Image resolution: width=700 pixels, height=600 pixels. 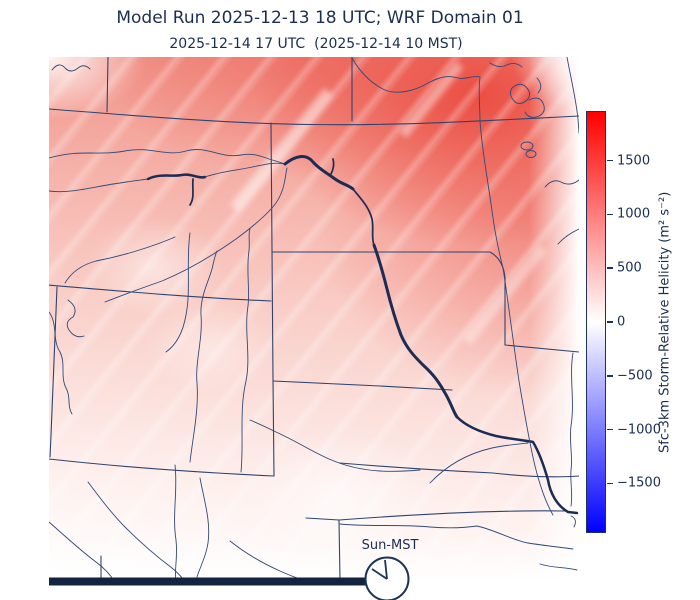 What do you see at coordinates (362, 385) in the screenshot?
I see `border-sd-ne` at bounding box center [362, 385].